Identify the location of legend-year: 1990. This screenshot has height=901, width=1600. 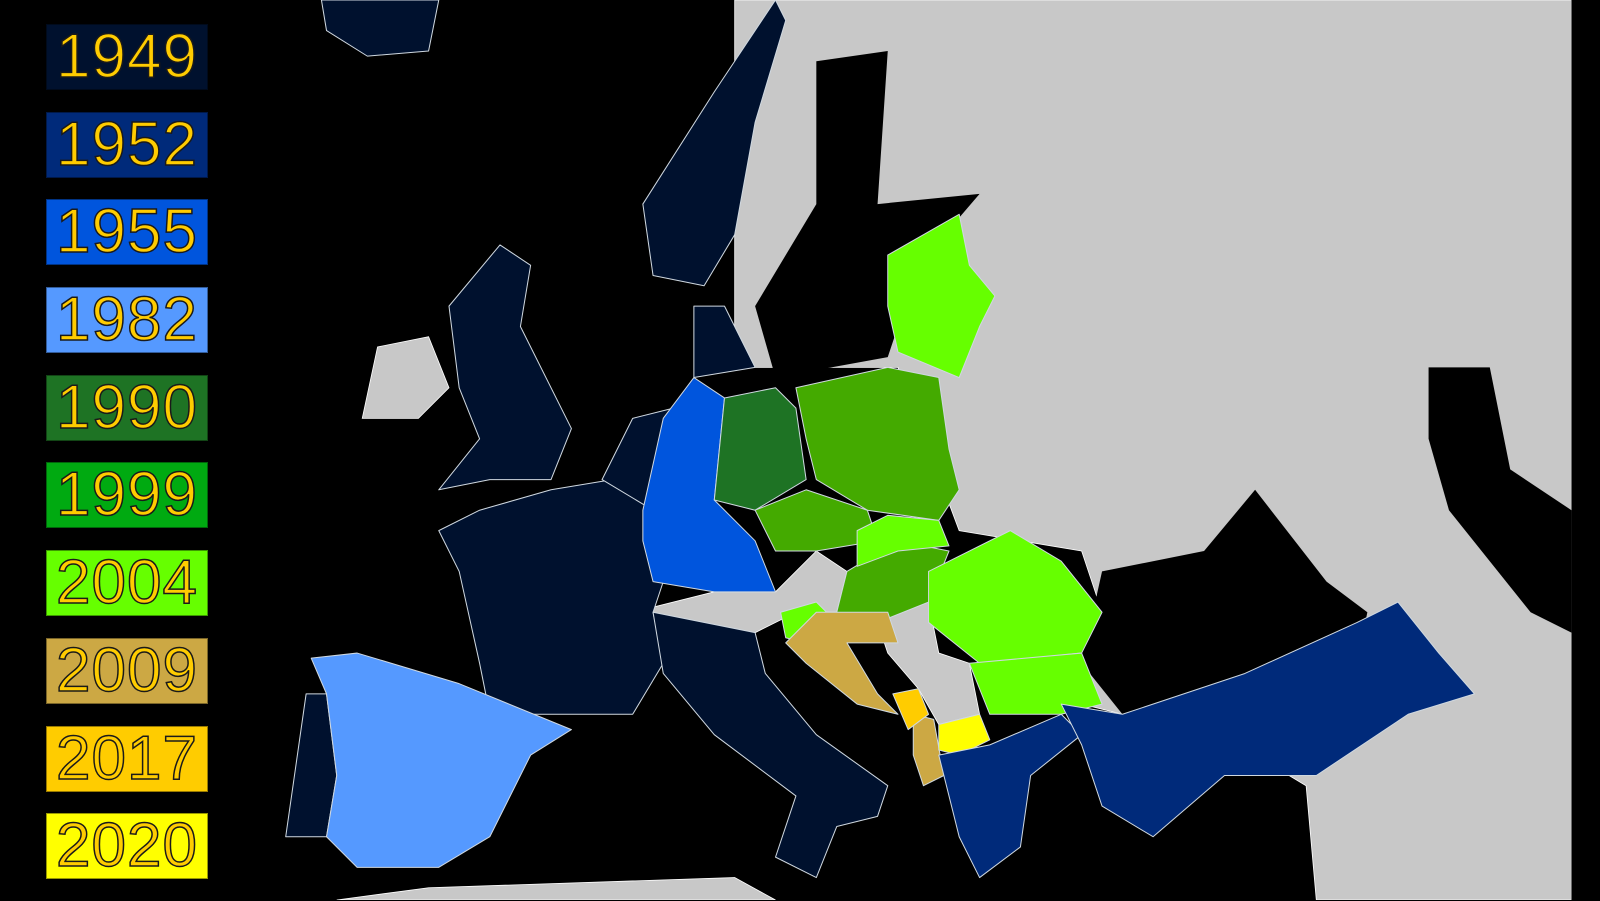
(126, 407).